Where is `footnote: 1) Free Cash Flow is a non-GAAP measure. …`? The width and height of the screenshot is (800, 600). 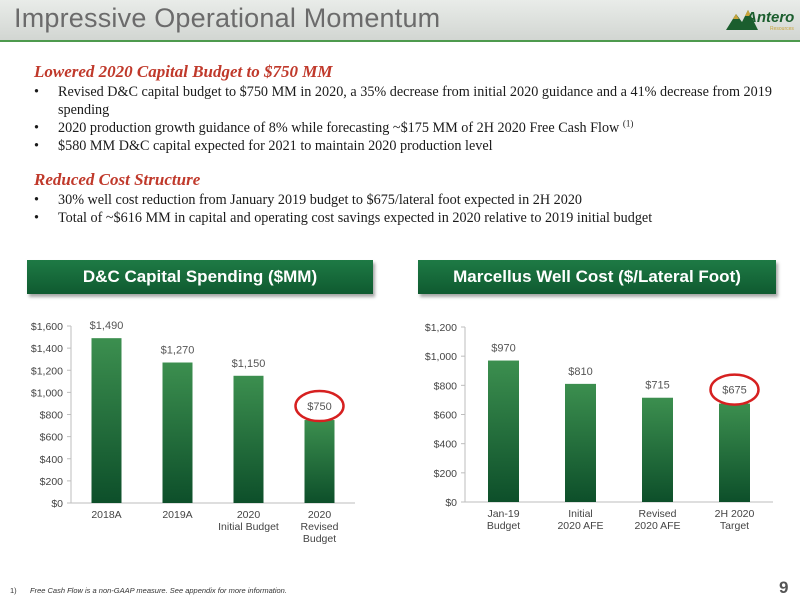 footnote: 1) Free Cash Flow is a non-GAAP measure. … is located at coordinates (148, 590).